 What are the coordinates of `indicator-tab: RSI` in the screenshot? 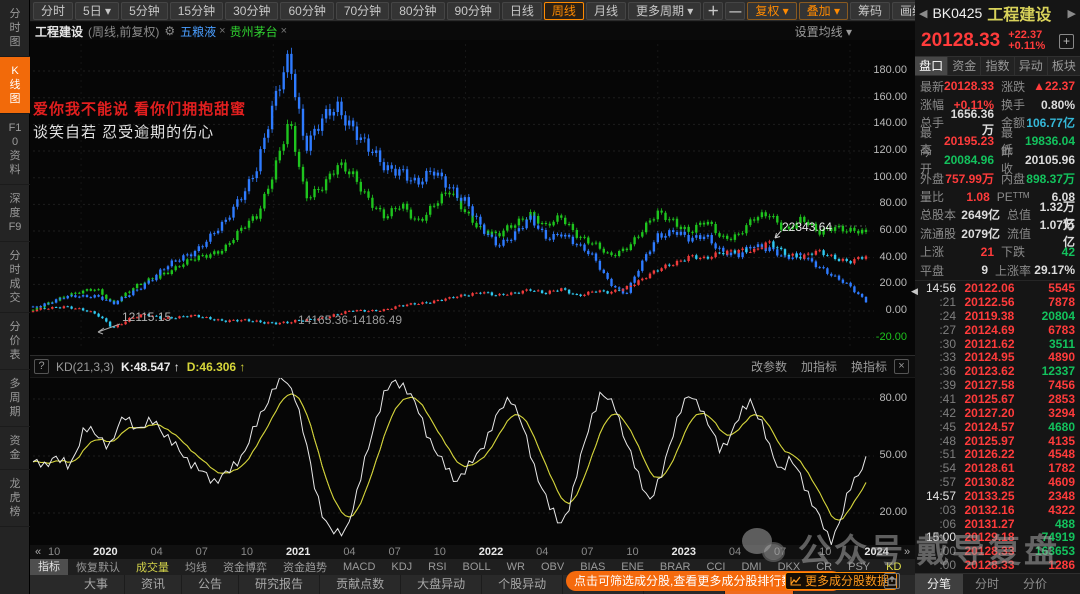 It's located at (437, 567).